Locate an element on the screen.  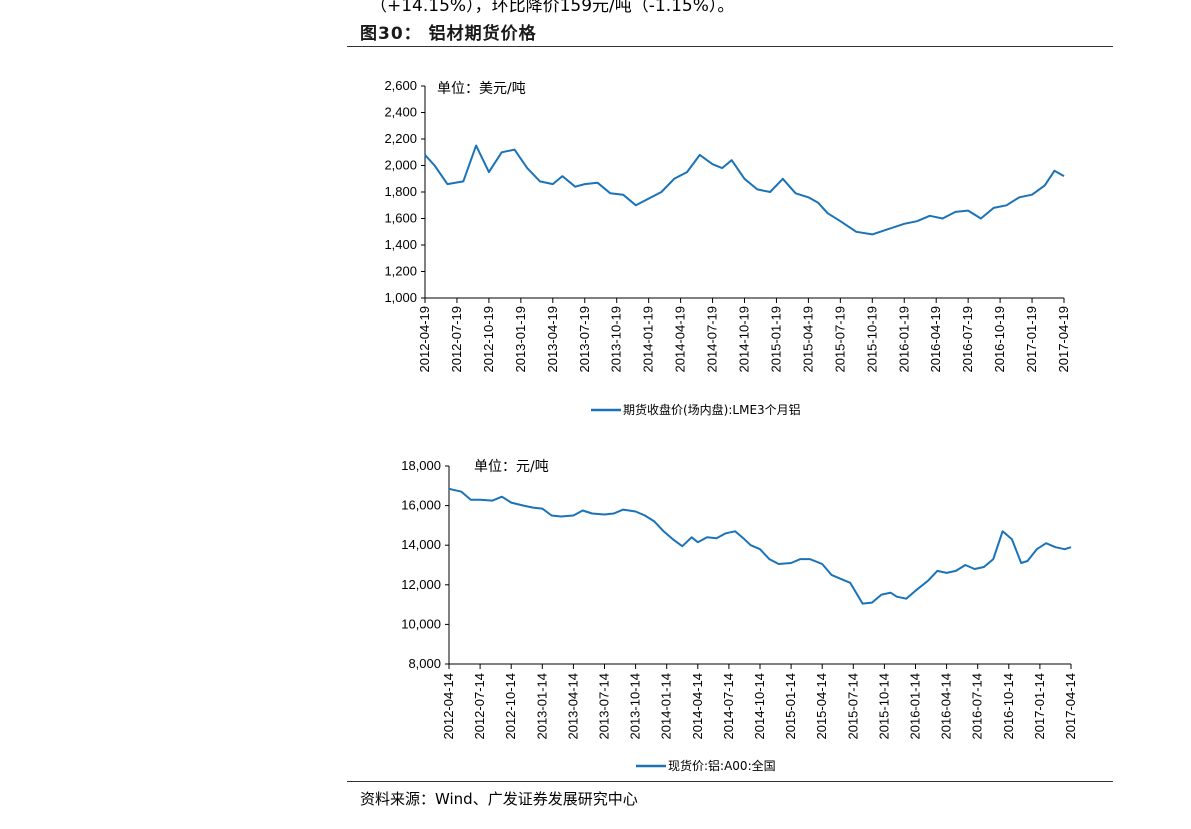
y-tick-label: 18,000 is located at coordinates (421, 465).